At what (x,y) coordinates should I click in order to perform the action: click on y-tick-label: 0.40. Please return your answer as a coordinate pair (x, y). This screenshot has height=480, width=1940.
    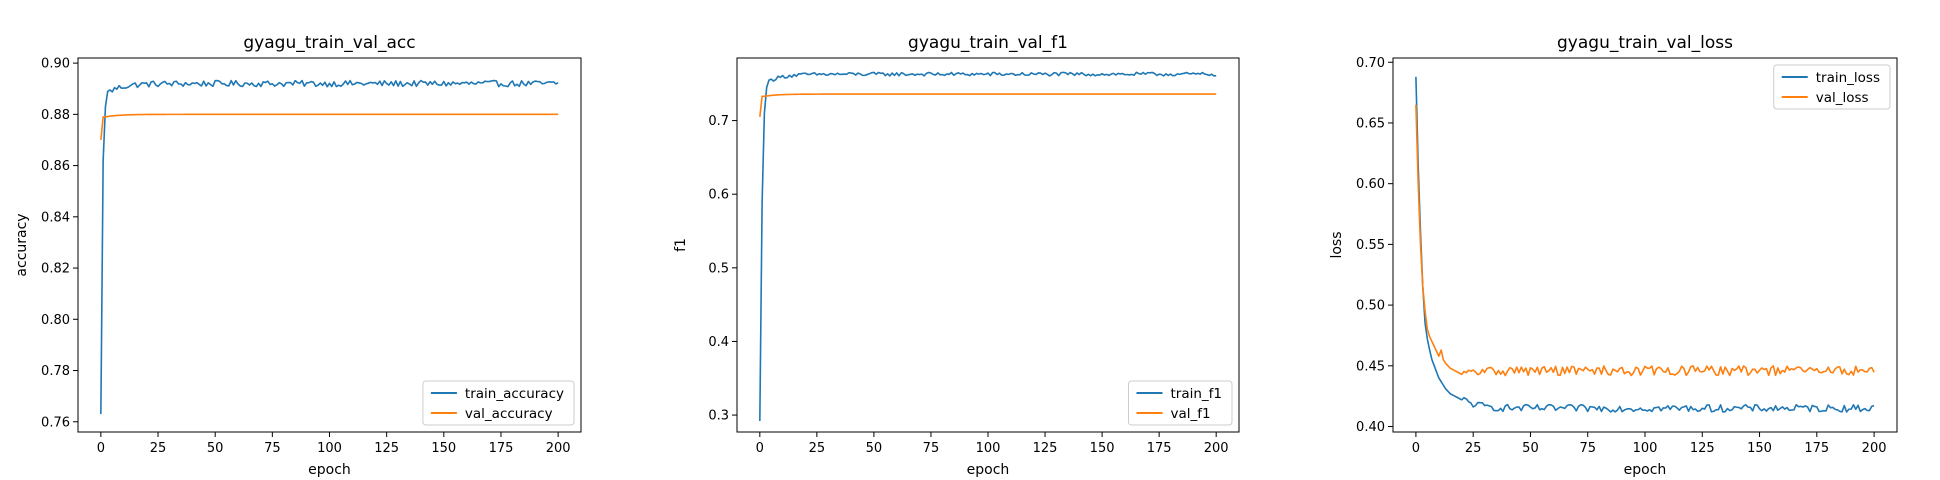
    Looking at the image, I should click on (1370, 427).